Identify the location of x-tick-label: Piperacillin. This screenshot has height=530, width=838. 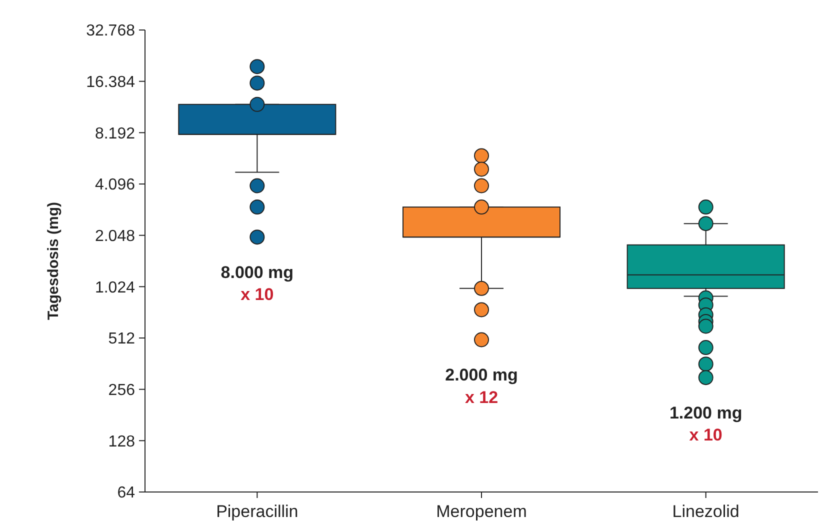
(257, 511).